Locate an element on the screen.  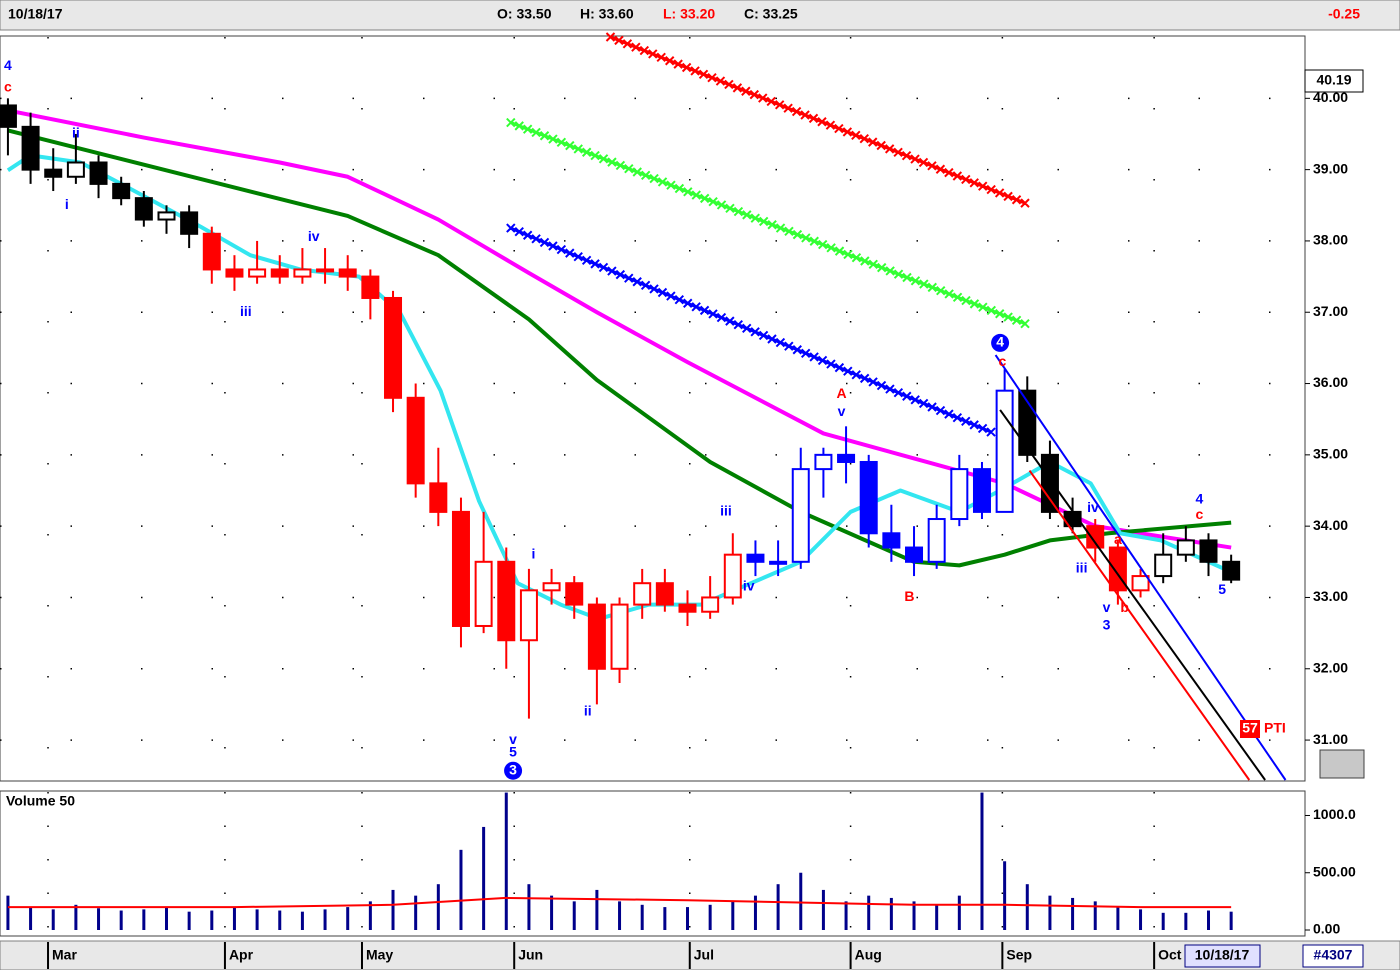
y-tick-label: 37.00 is located at coordinates (1330, 311).